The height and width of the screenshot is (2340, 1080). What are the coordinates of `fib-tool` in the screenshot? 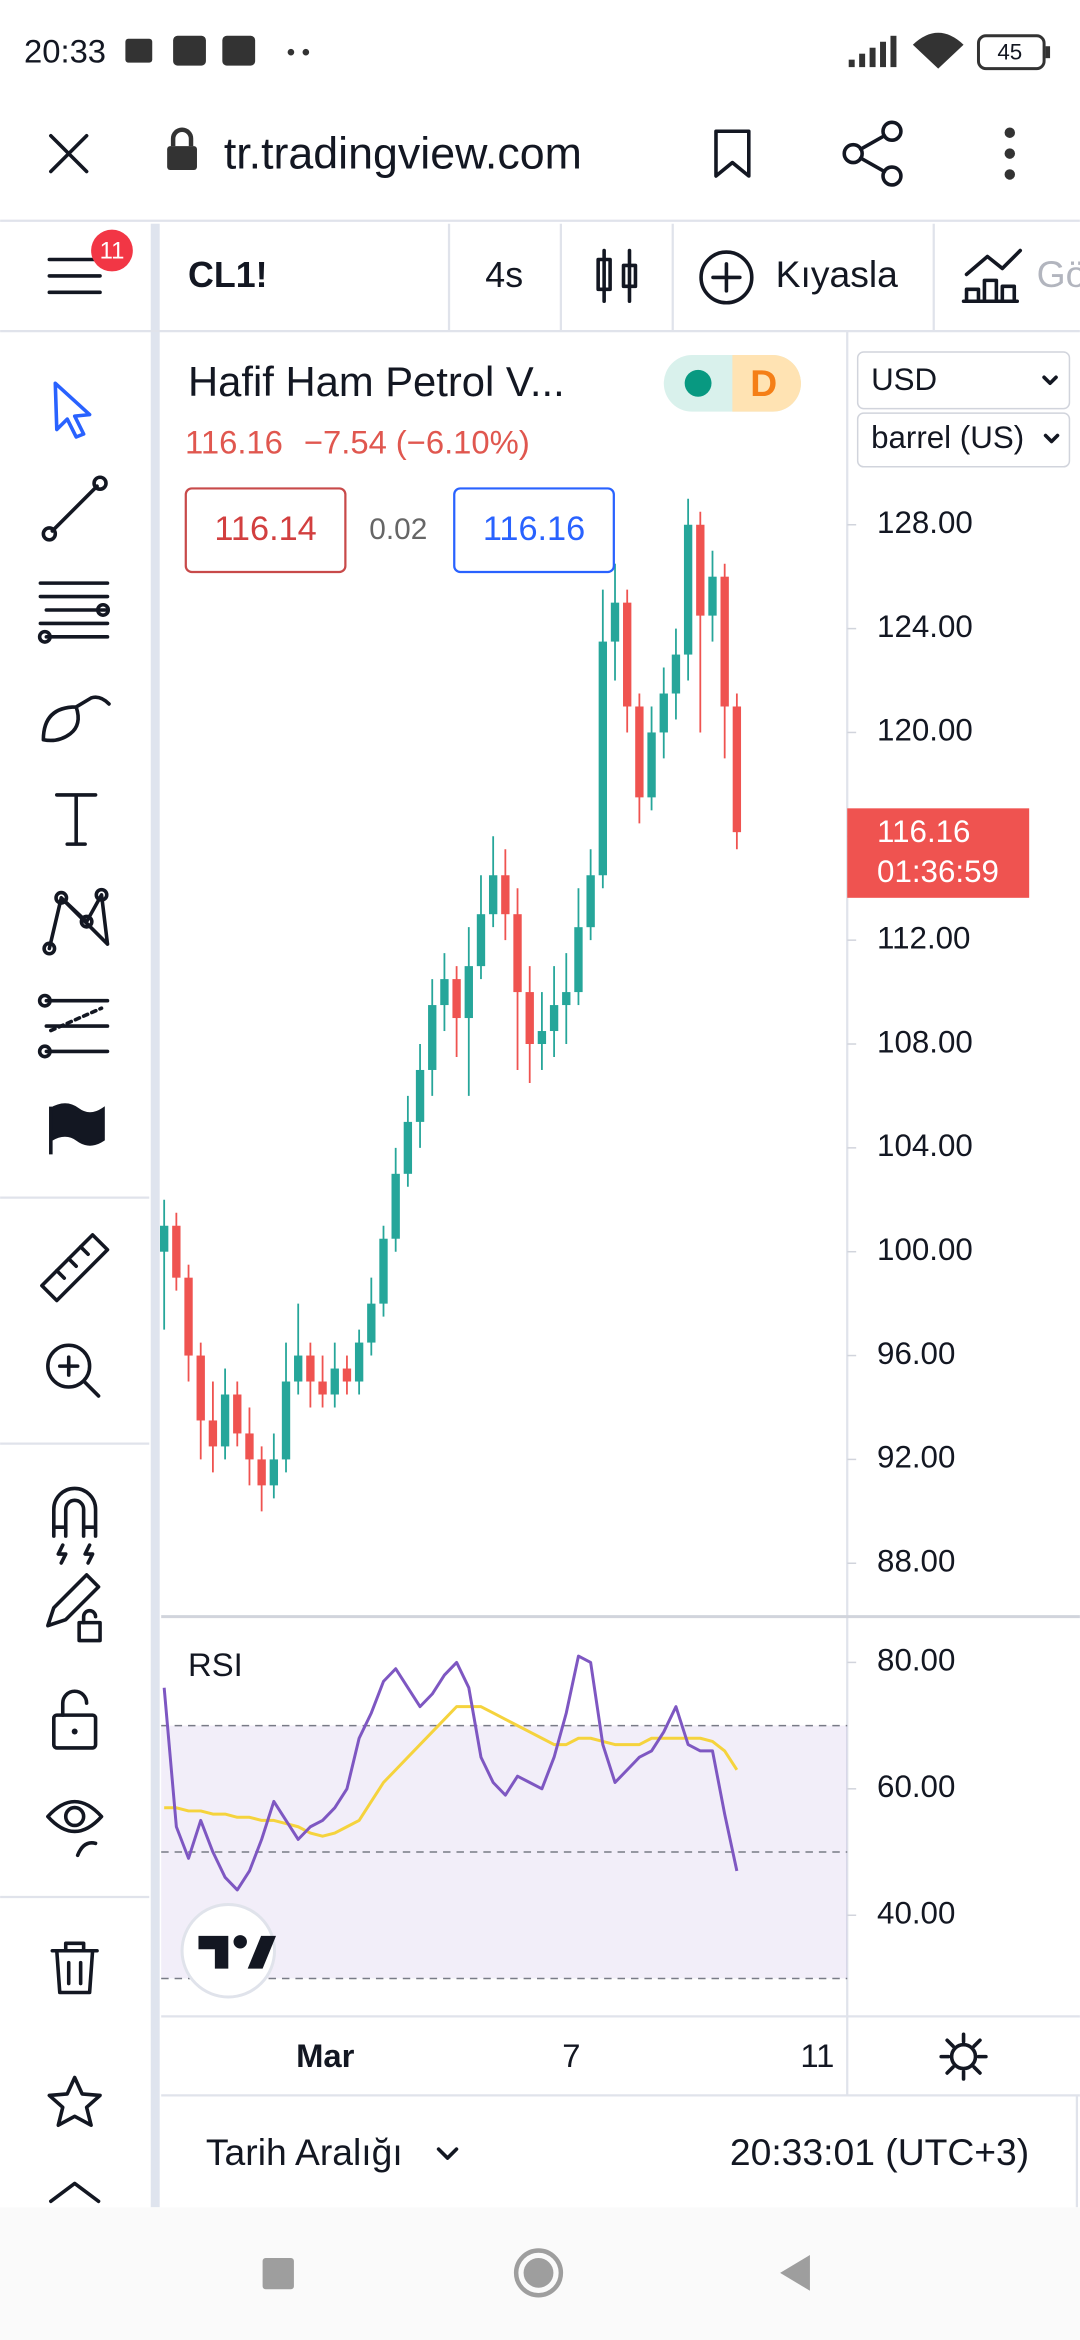 It's located at (74, 612).